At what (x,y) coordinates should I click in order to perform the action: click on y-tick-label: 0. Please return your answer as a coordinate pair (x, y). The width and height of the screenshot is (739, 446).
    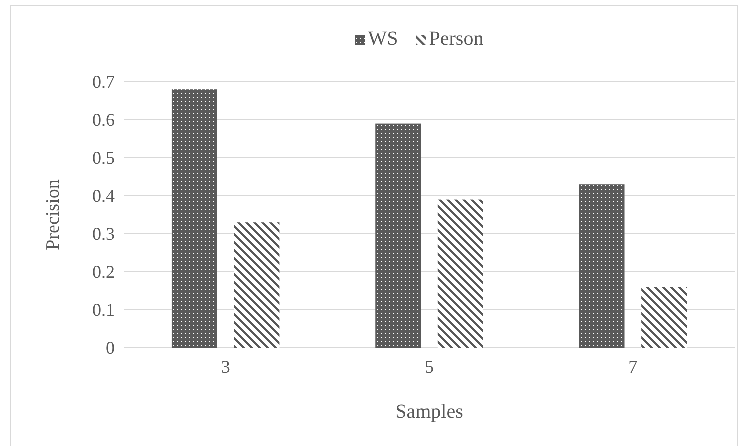
    Looking at the image, I should click on (110, 348).